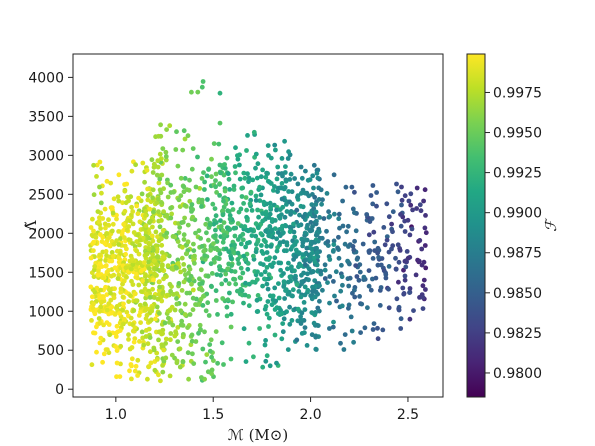 Image resolution: width=595 pixels, height=446 pixels. Describe the element at coordinates (50, 351) in the screenshot. I see `y-tick-label: 500` at that location.